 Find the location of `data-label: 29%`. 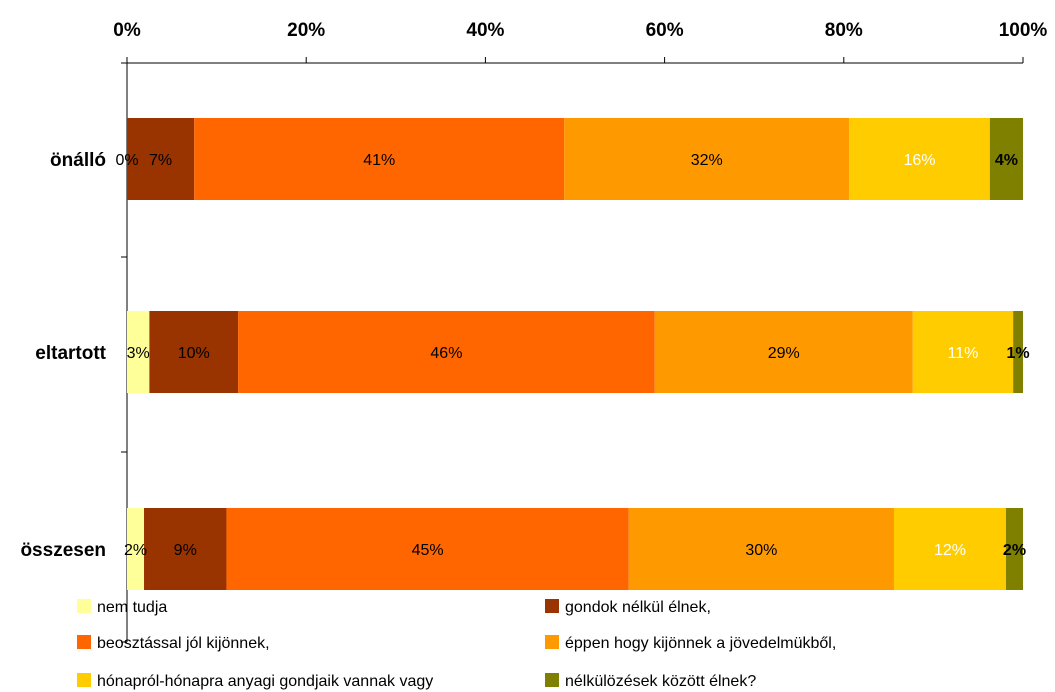

data-label: 29% is located at coordinates (784, 353).